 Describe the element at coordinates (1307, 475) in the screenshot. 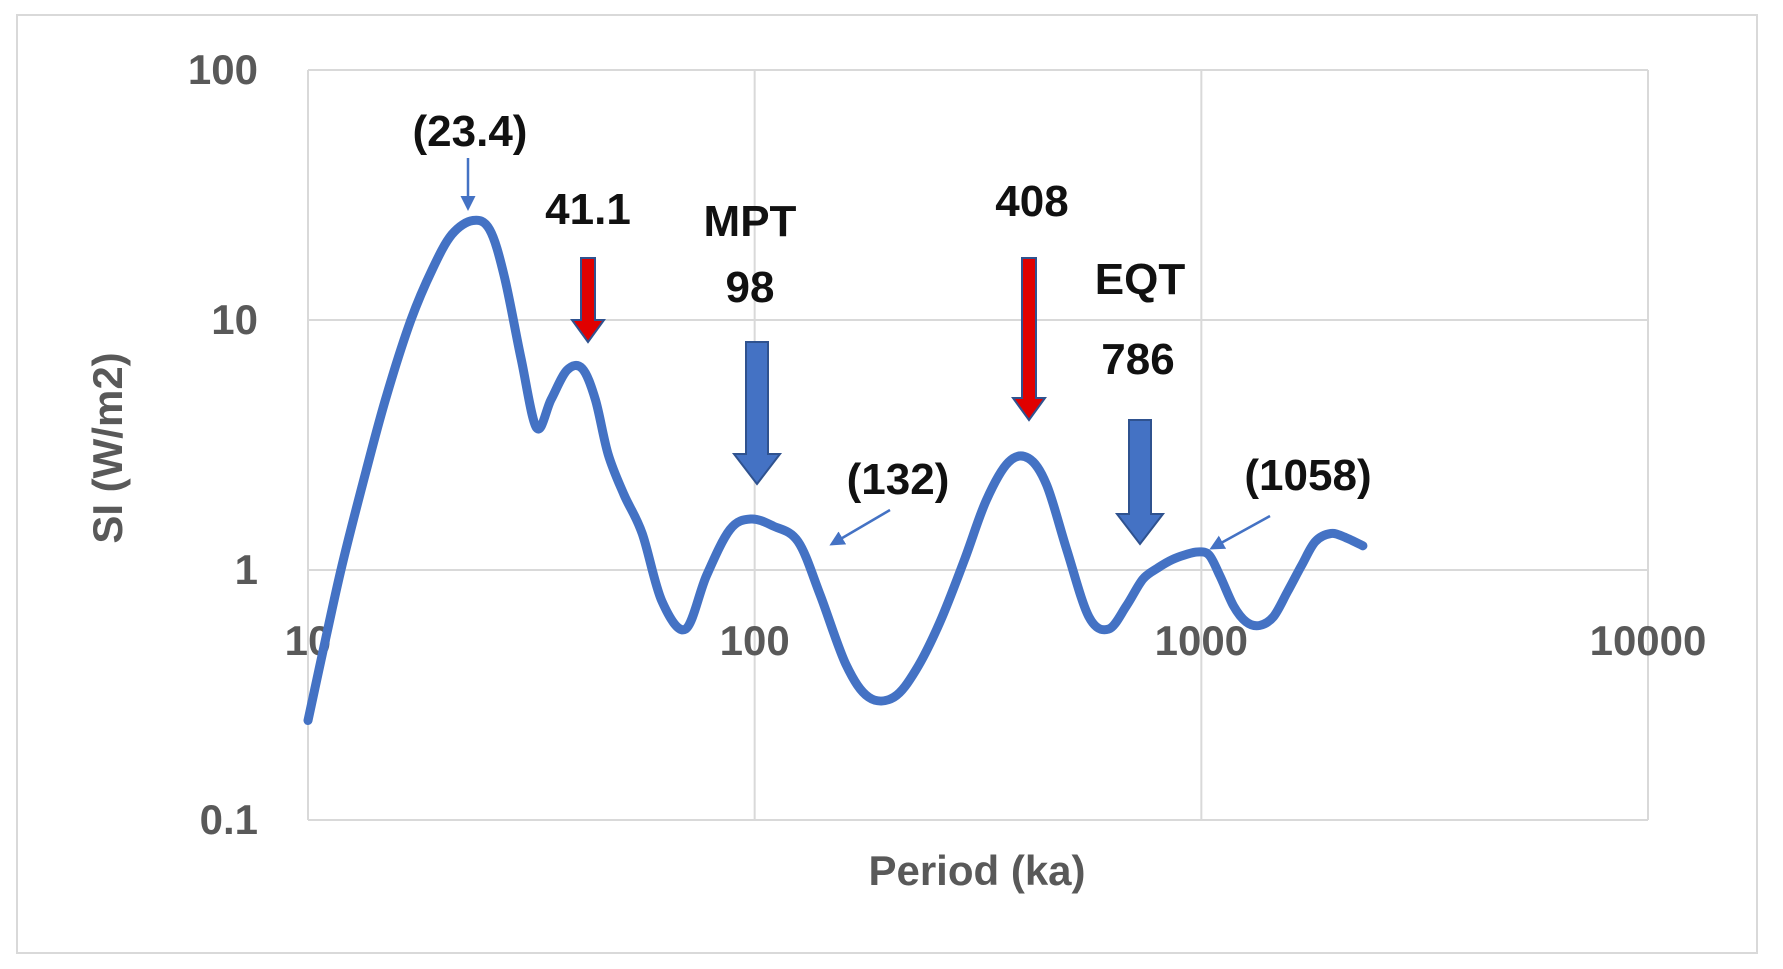

I see `annotation-label: (1058)` at that location.